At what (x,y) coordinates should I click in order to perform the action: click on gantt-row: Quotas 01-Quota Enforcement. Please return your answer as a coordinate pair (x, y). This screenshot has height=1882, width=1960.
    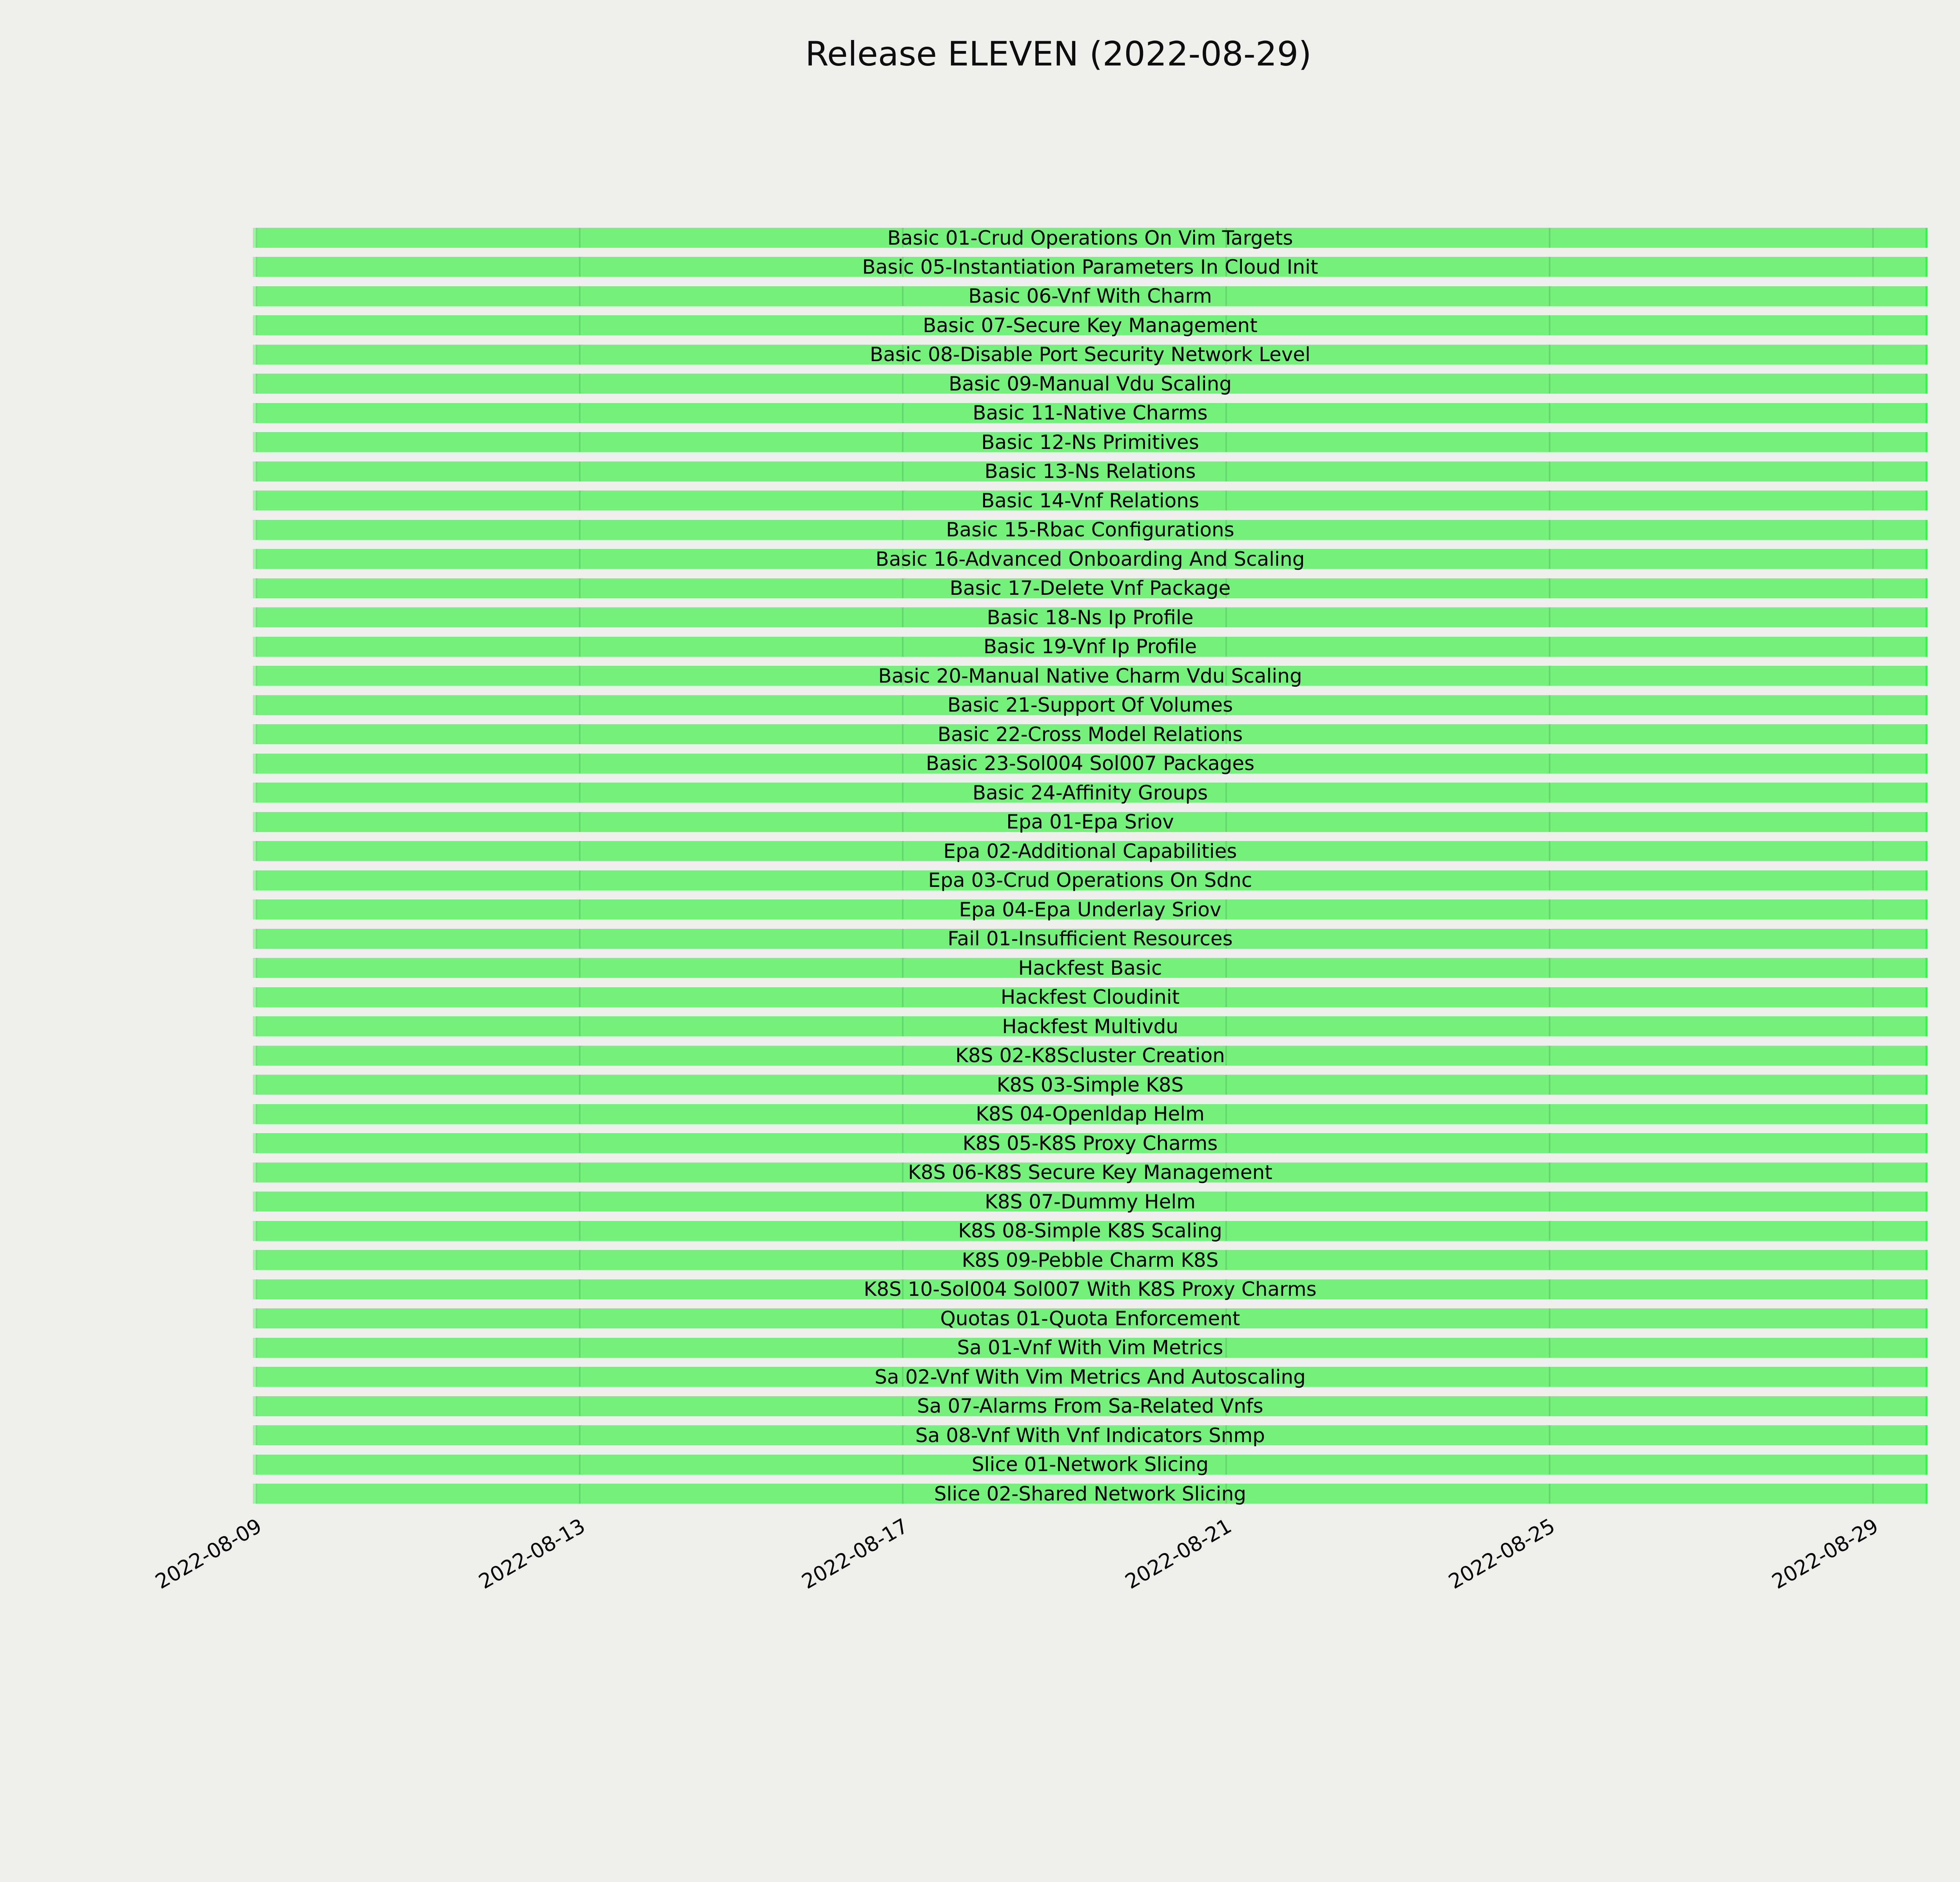
    Looking at the image, I should click on (1090, 1318).